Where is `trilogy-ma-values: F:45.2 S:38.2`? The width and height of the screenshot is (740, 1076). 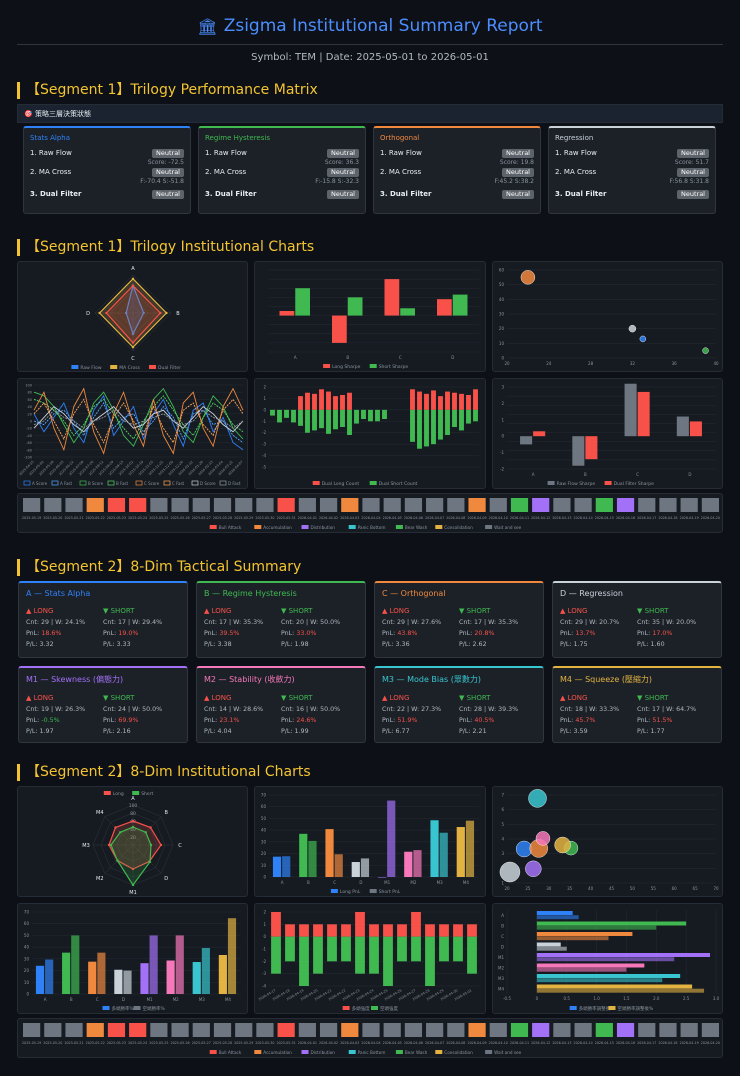
trilogy-ma-values: F:45.2 S:38.2 is located at coordinates (514, 181).